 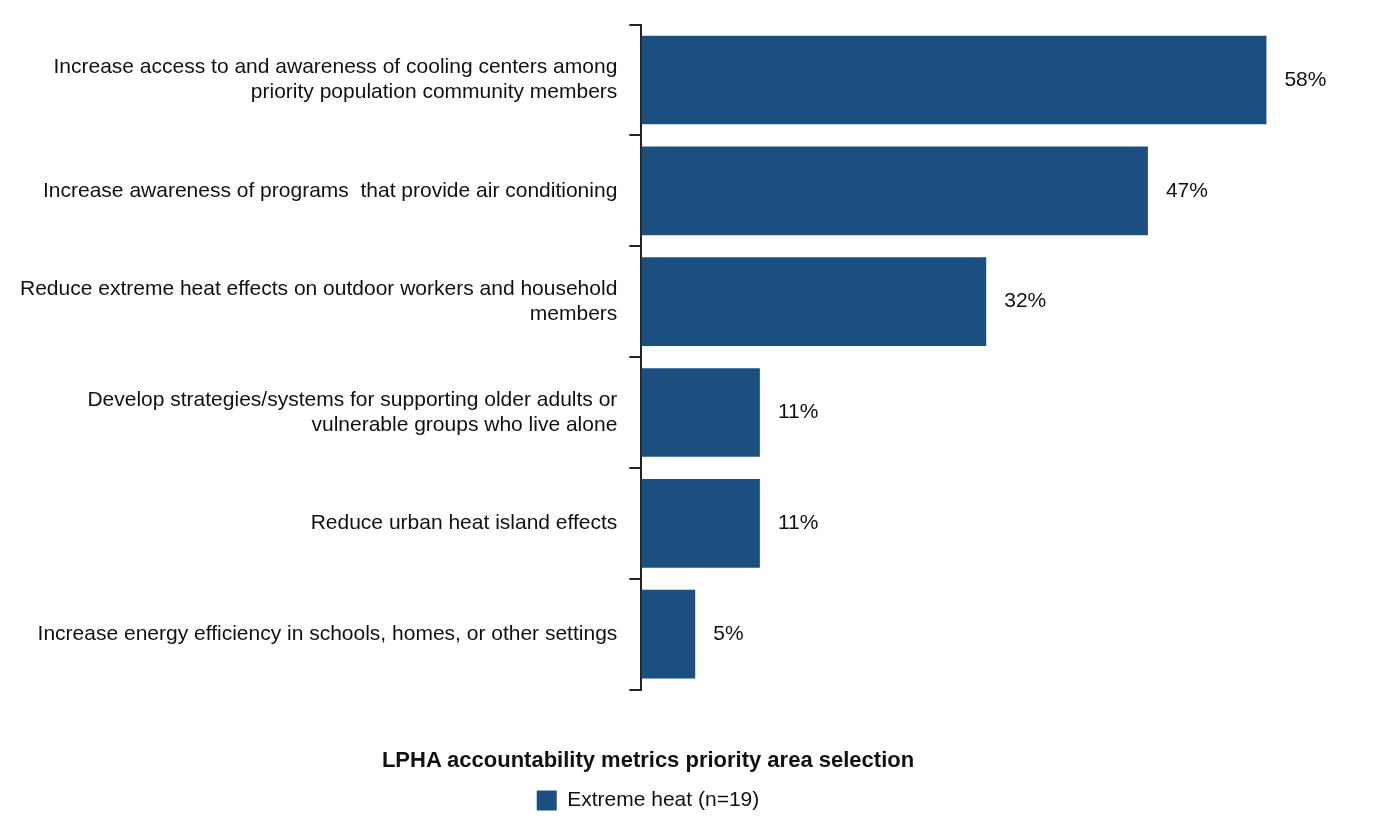 What do you see at coordinates (330, 189) in the screenshot?
I see `y-tick-label: Increase awareness of programs that provide air conditioning` at bounding box center [330, 189].